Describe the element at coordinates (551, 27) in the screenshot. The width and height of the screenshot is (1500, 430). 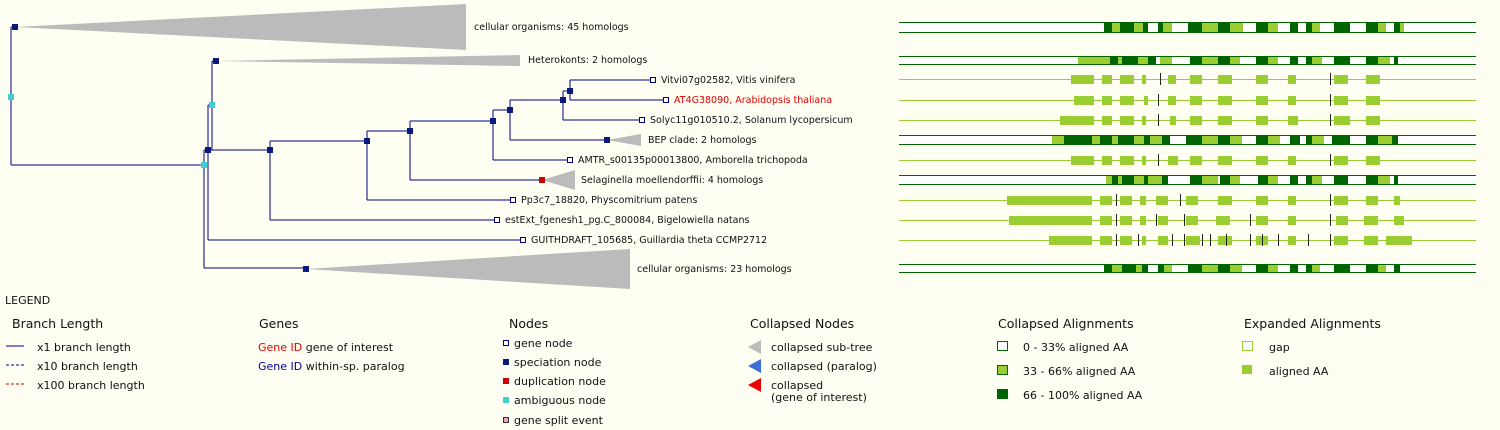
I see `tree-label: cellular organisms: 45 homologs` at that location.